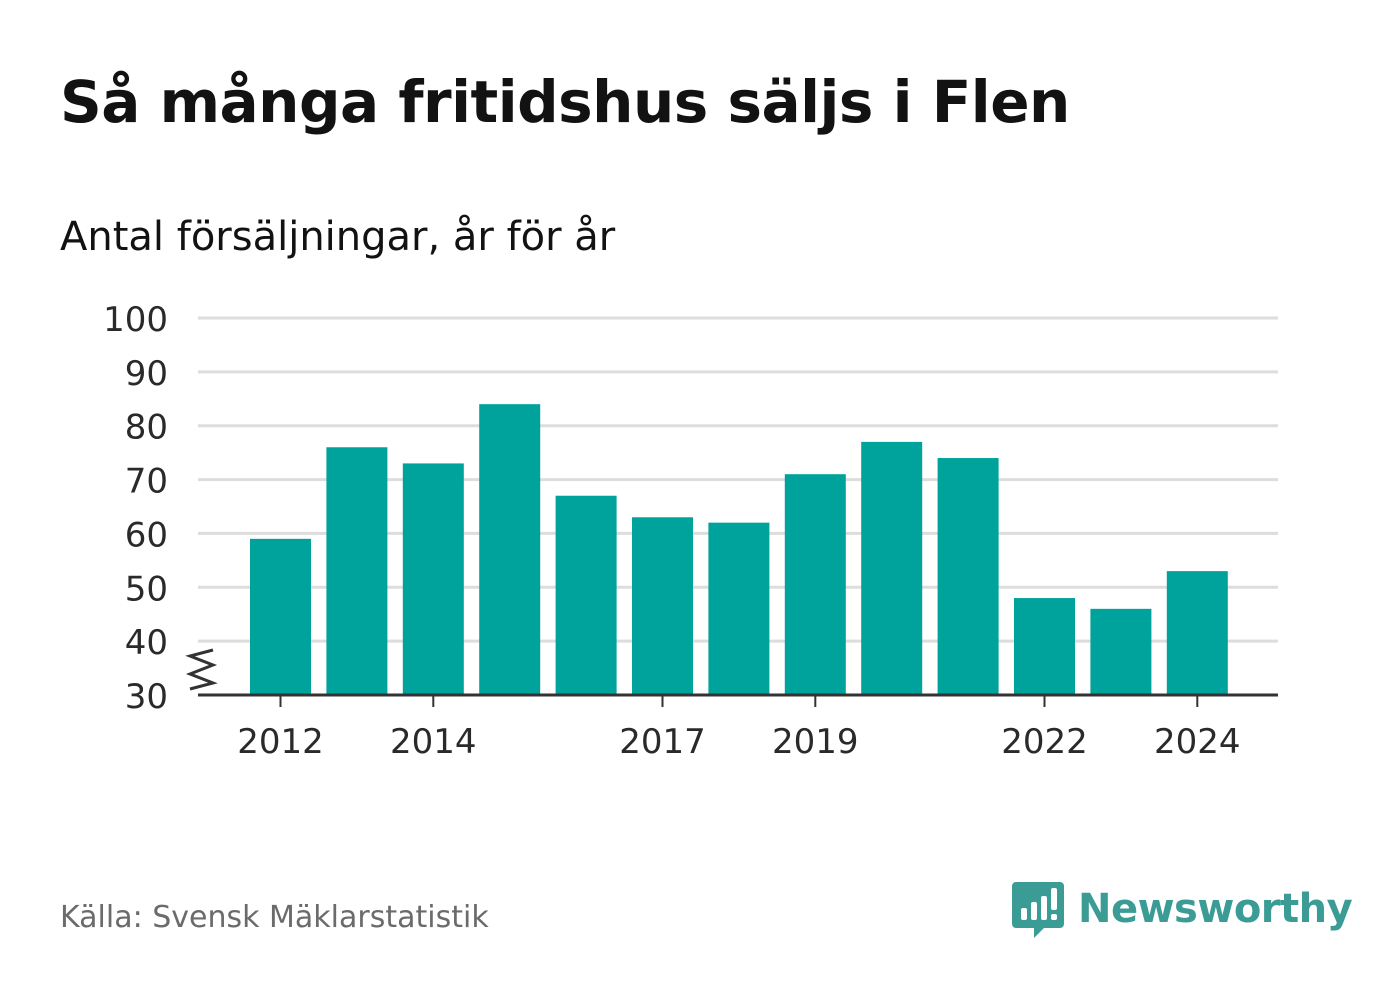 The height and width of the screenshot is (999, 1382). What do you see at coordinates (662, 742) in the screenshot?
I see `x-tick-label: 2017` at bounding box center [662, 742].